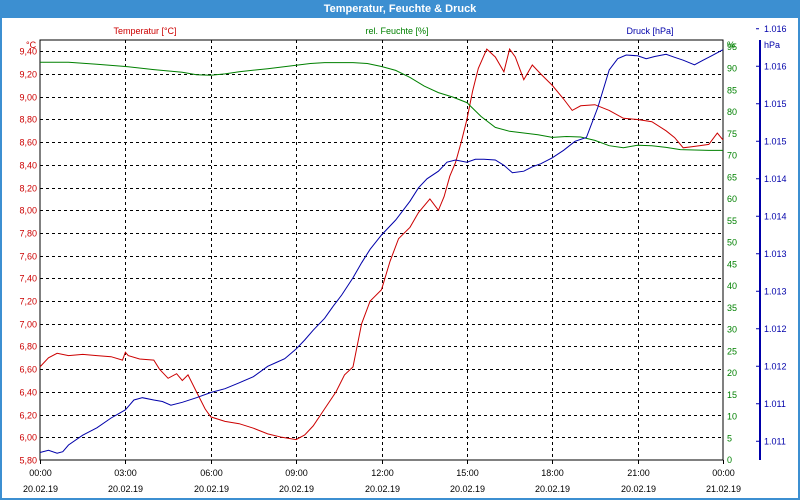 The height and width of the screenshot is (500, 800). What do you see at coordinates (28, 347) in the screenshot?
I see `left-tick-label: 6,80` at bounding box center [28, 347].